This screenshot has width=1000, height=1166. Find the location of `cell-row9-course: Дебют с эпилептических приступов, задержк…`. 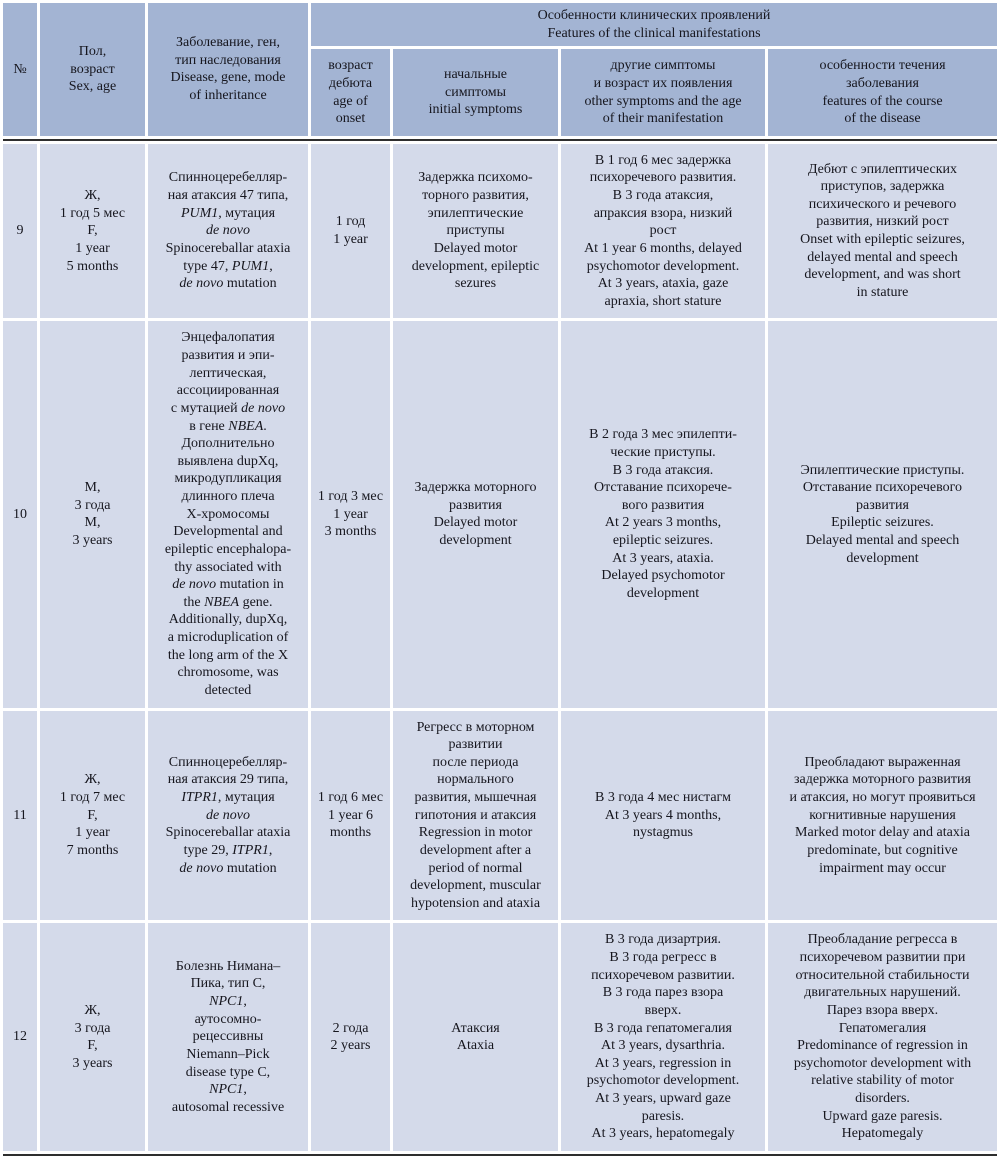

cell-row9-course: Дебют с эпилептических приступов, задержк… is located at coordinates (882, 231).